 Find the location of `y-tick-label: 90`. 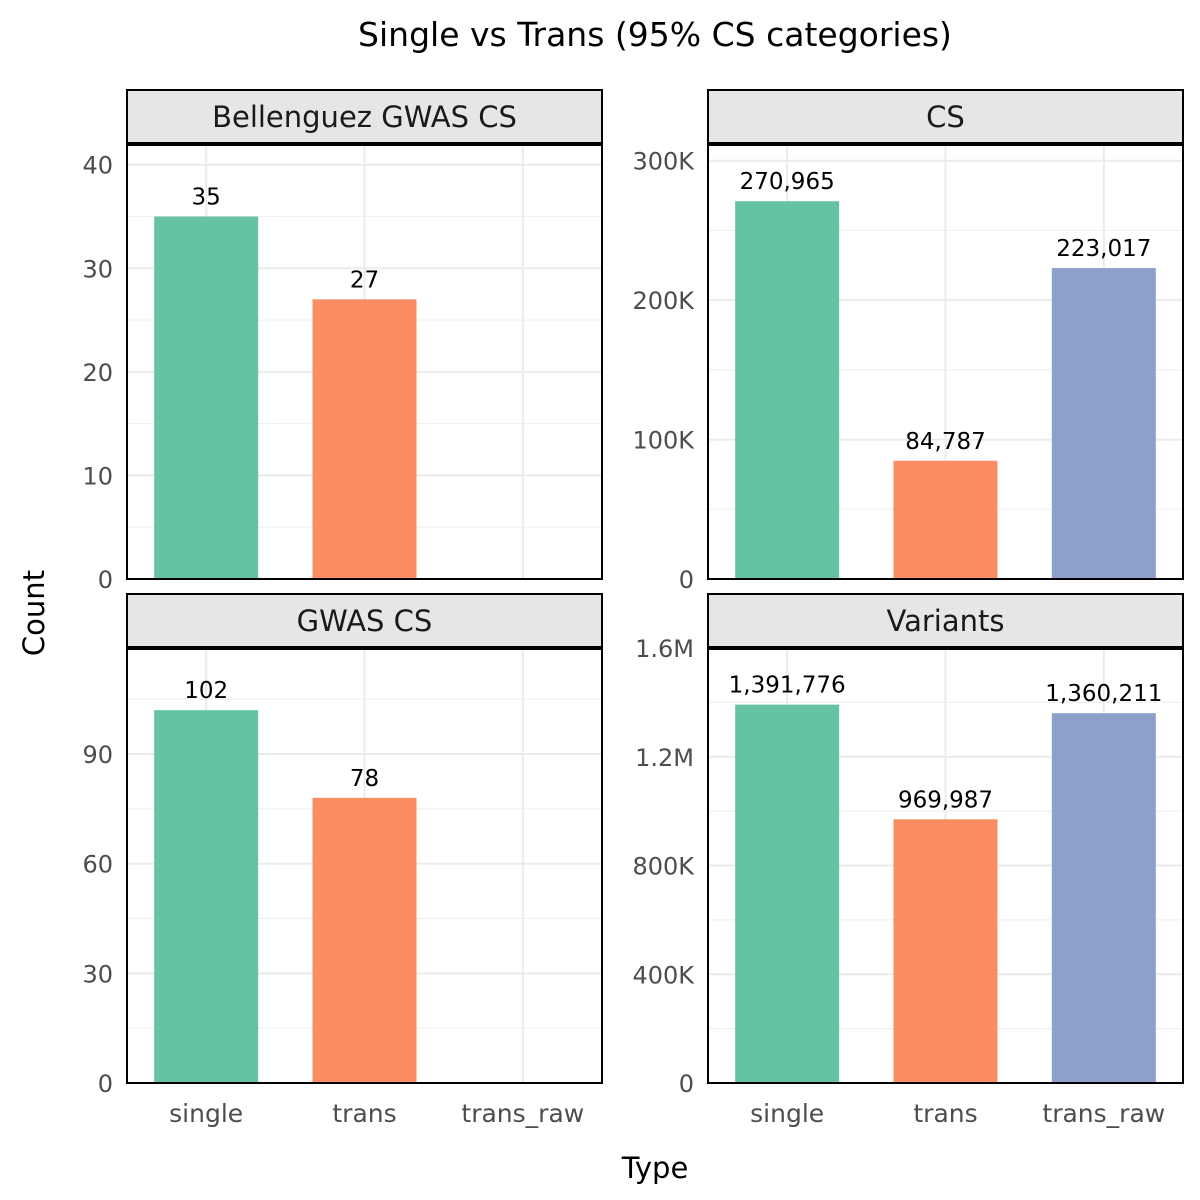

y-tick-label: 90 is located at coordinates (97, 755).